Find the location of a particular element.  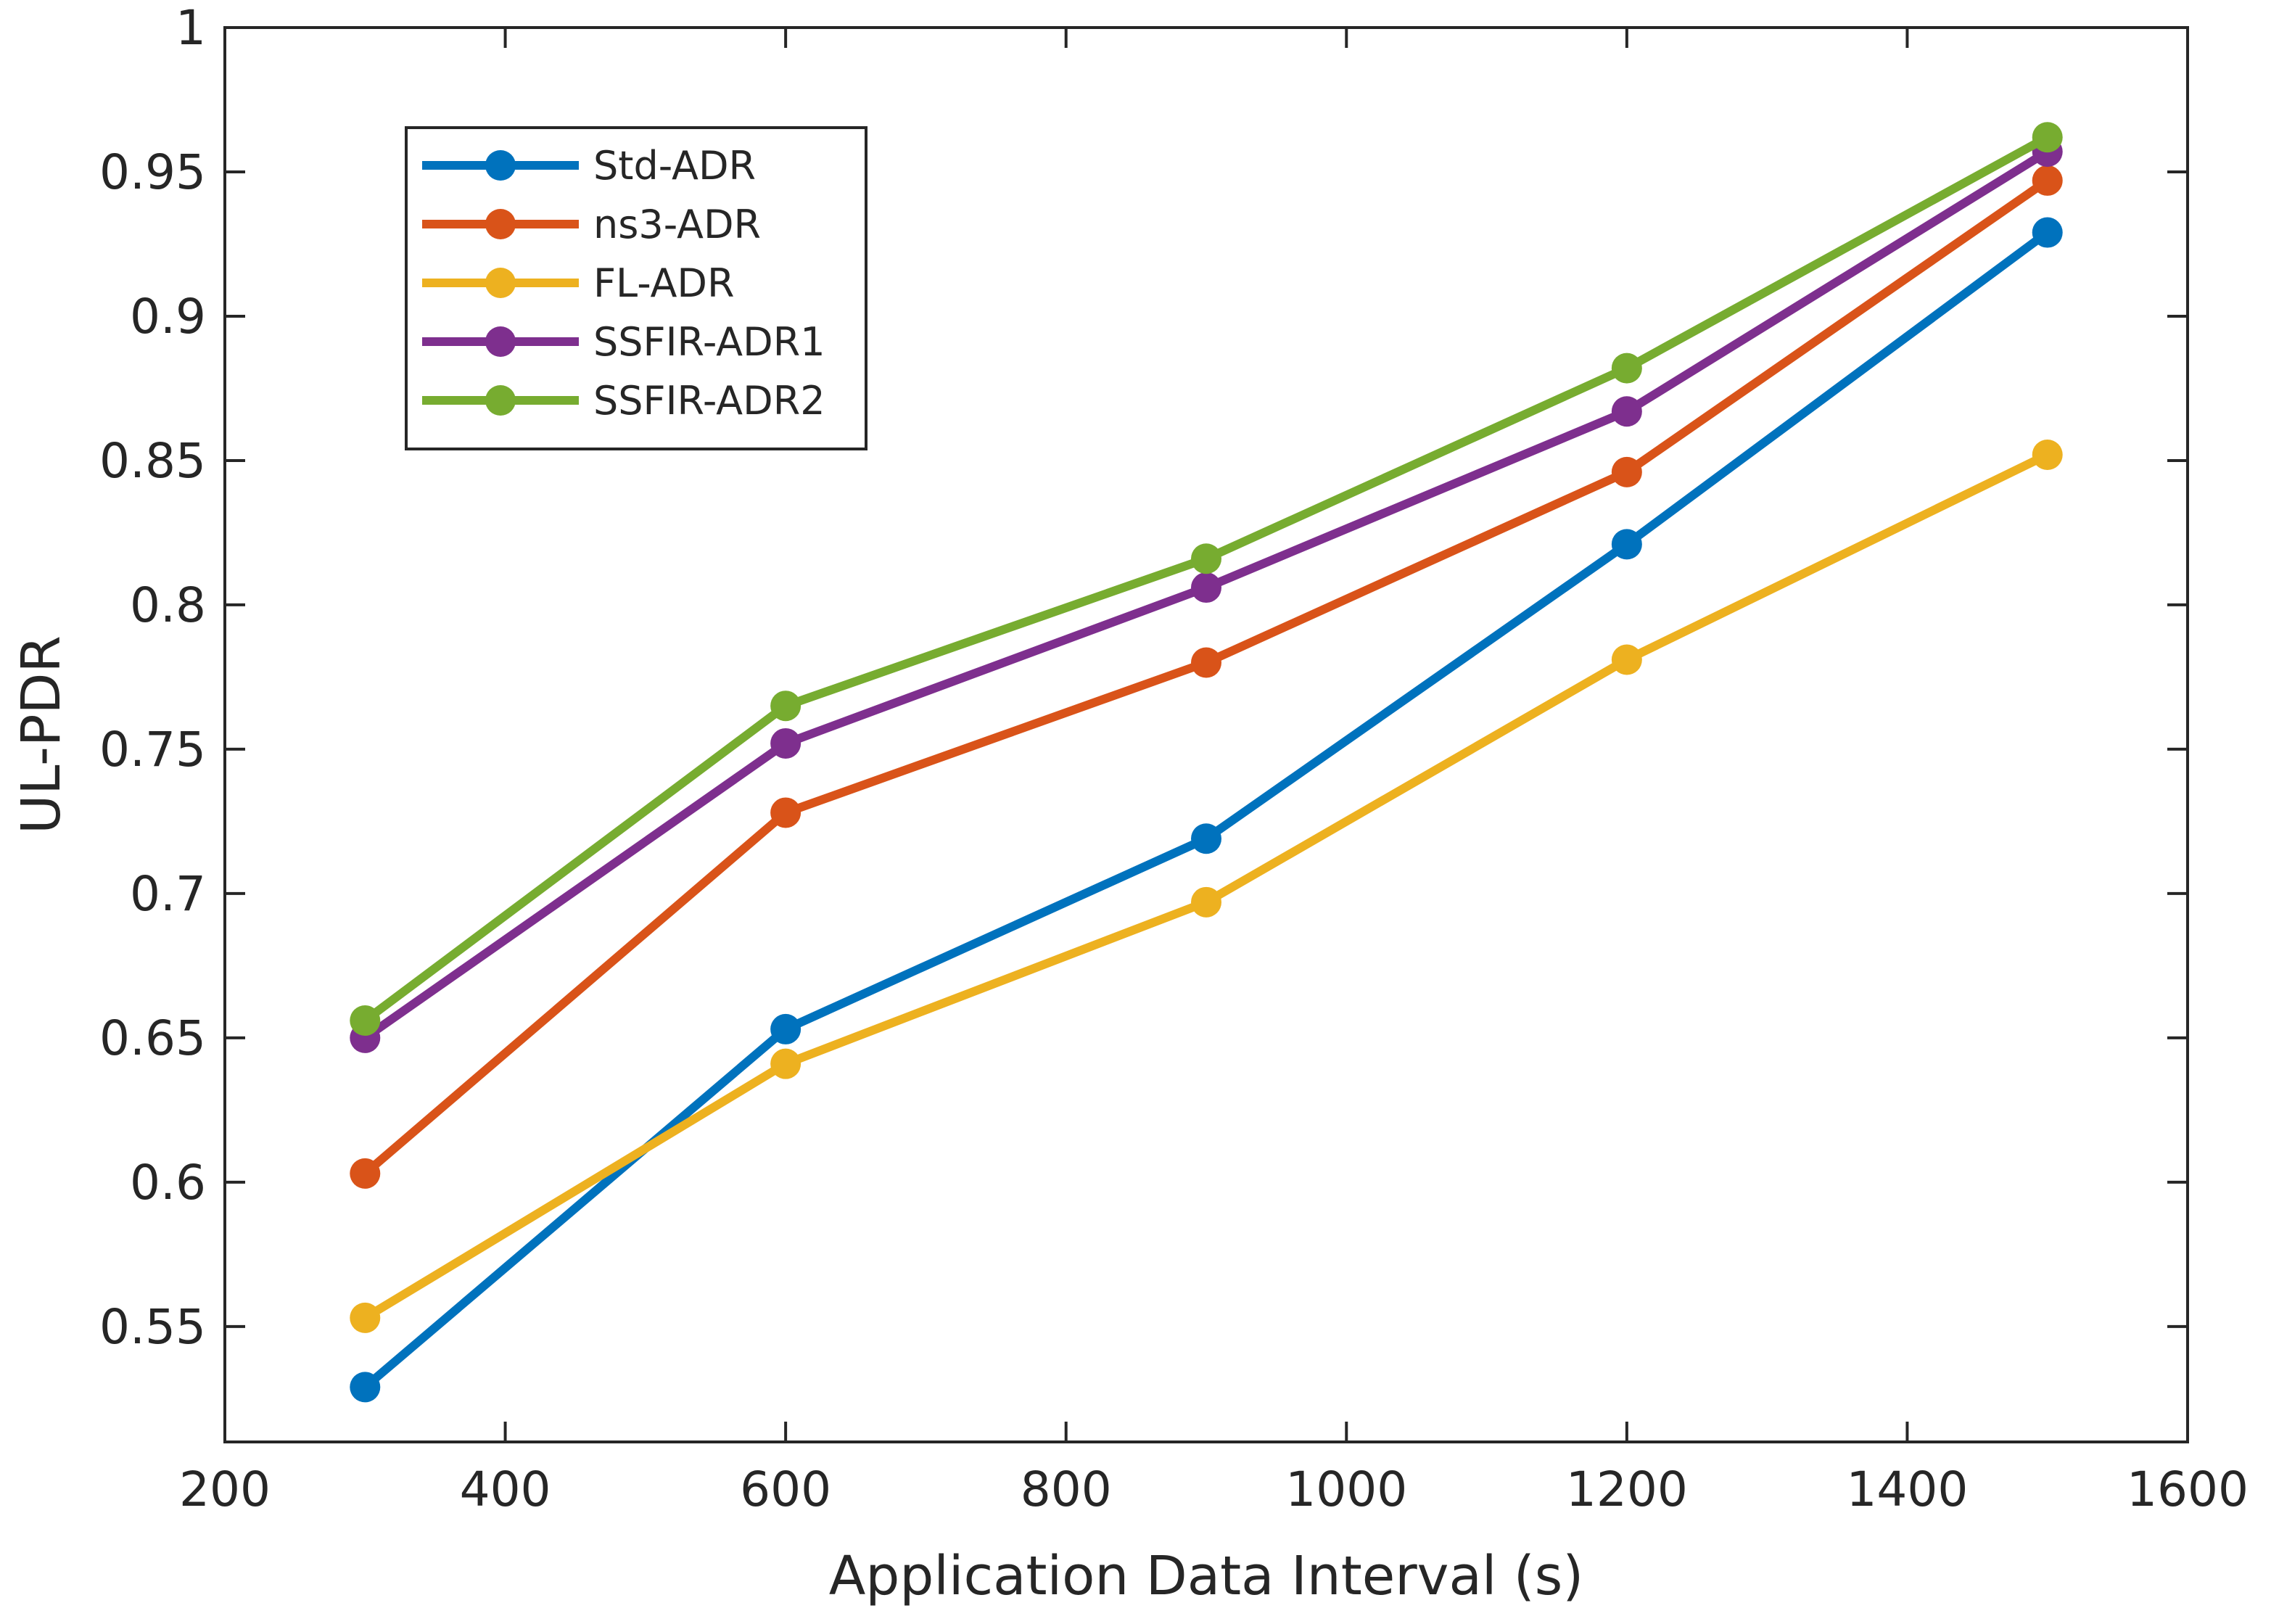

y-tick-label: 0.85 is located at coordinates (152, 461).